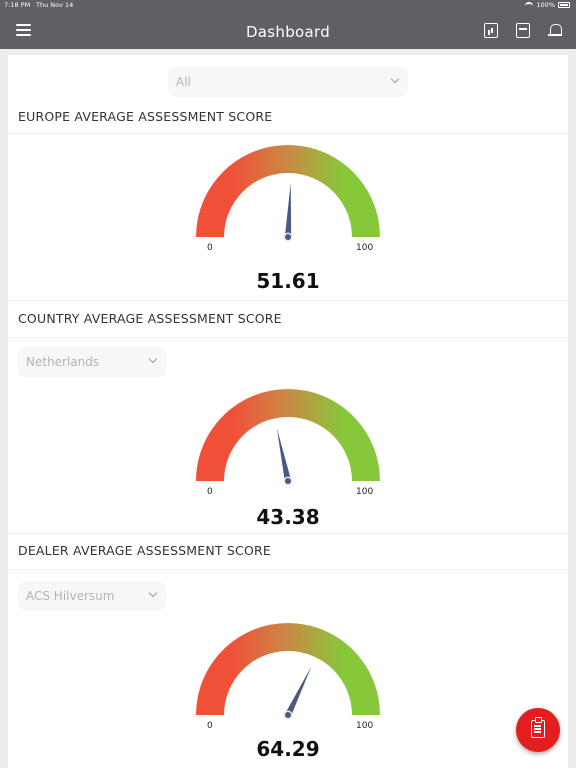 This screenshot has width=576, height=768. I want to click on hamburger-icon, so click(23, 30).